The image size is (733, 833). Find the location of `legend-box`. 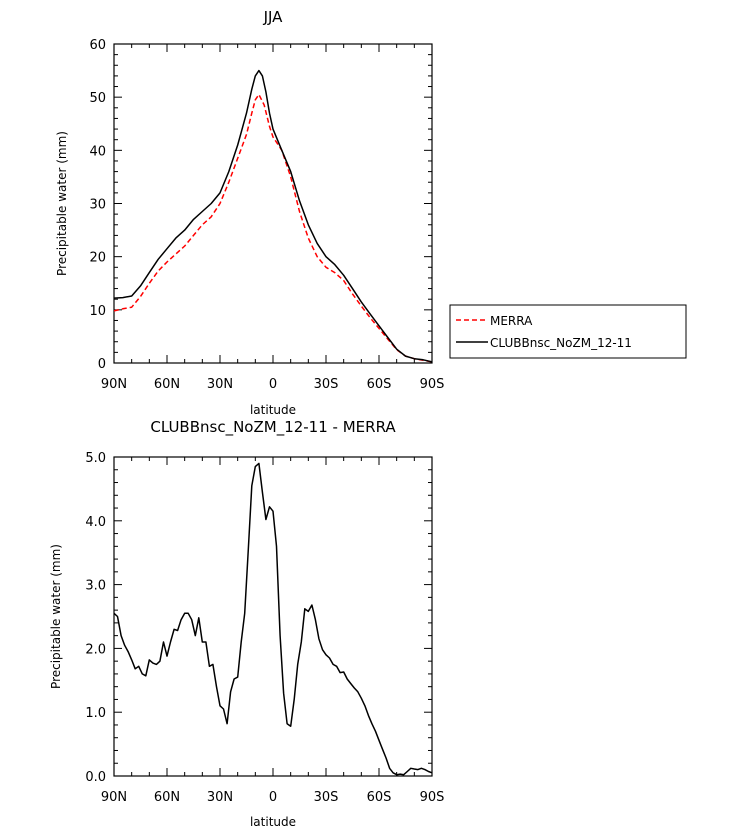

legend-box is located at coordinates (568, 331).